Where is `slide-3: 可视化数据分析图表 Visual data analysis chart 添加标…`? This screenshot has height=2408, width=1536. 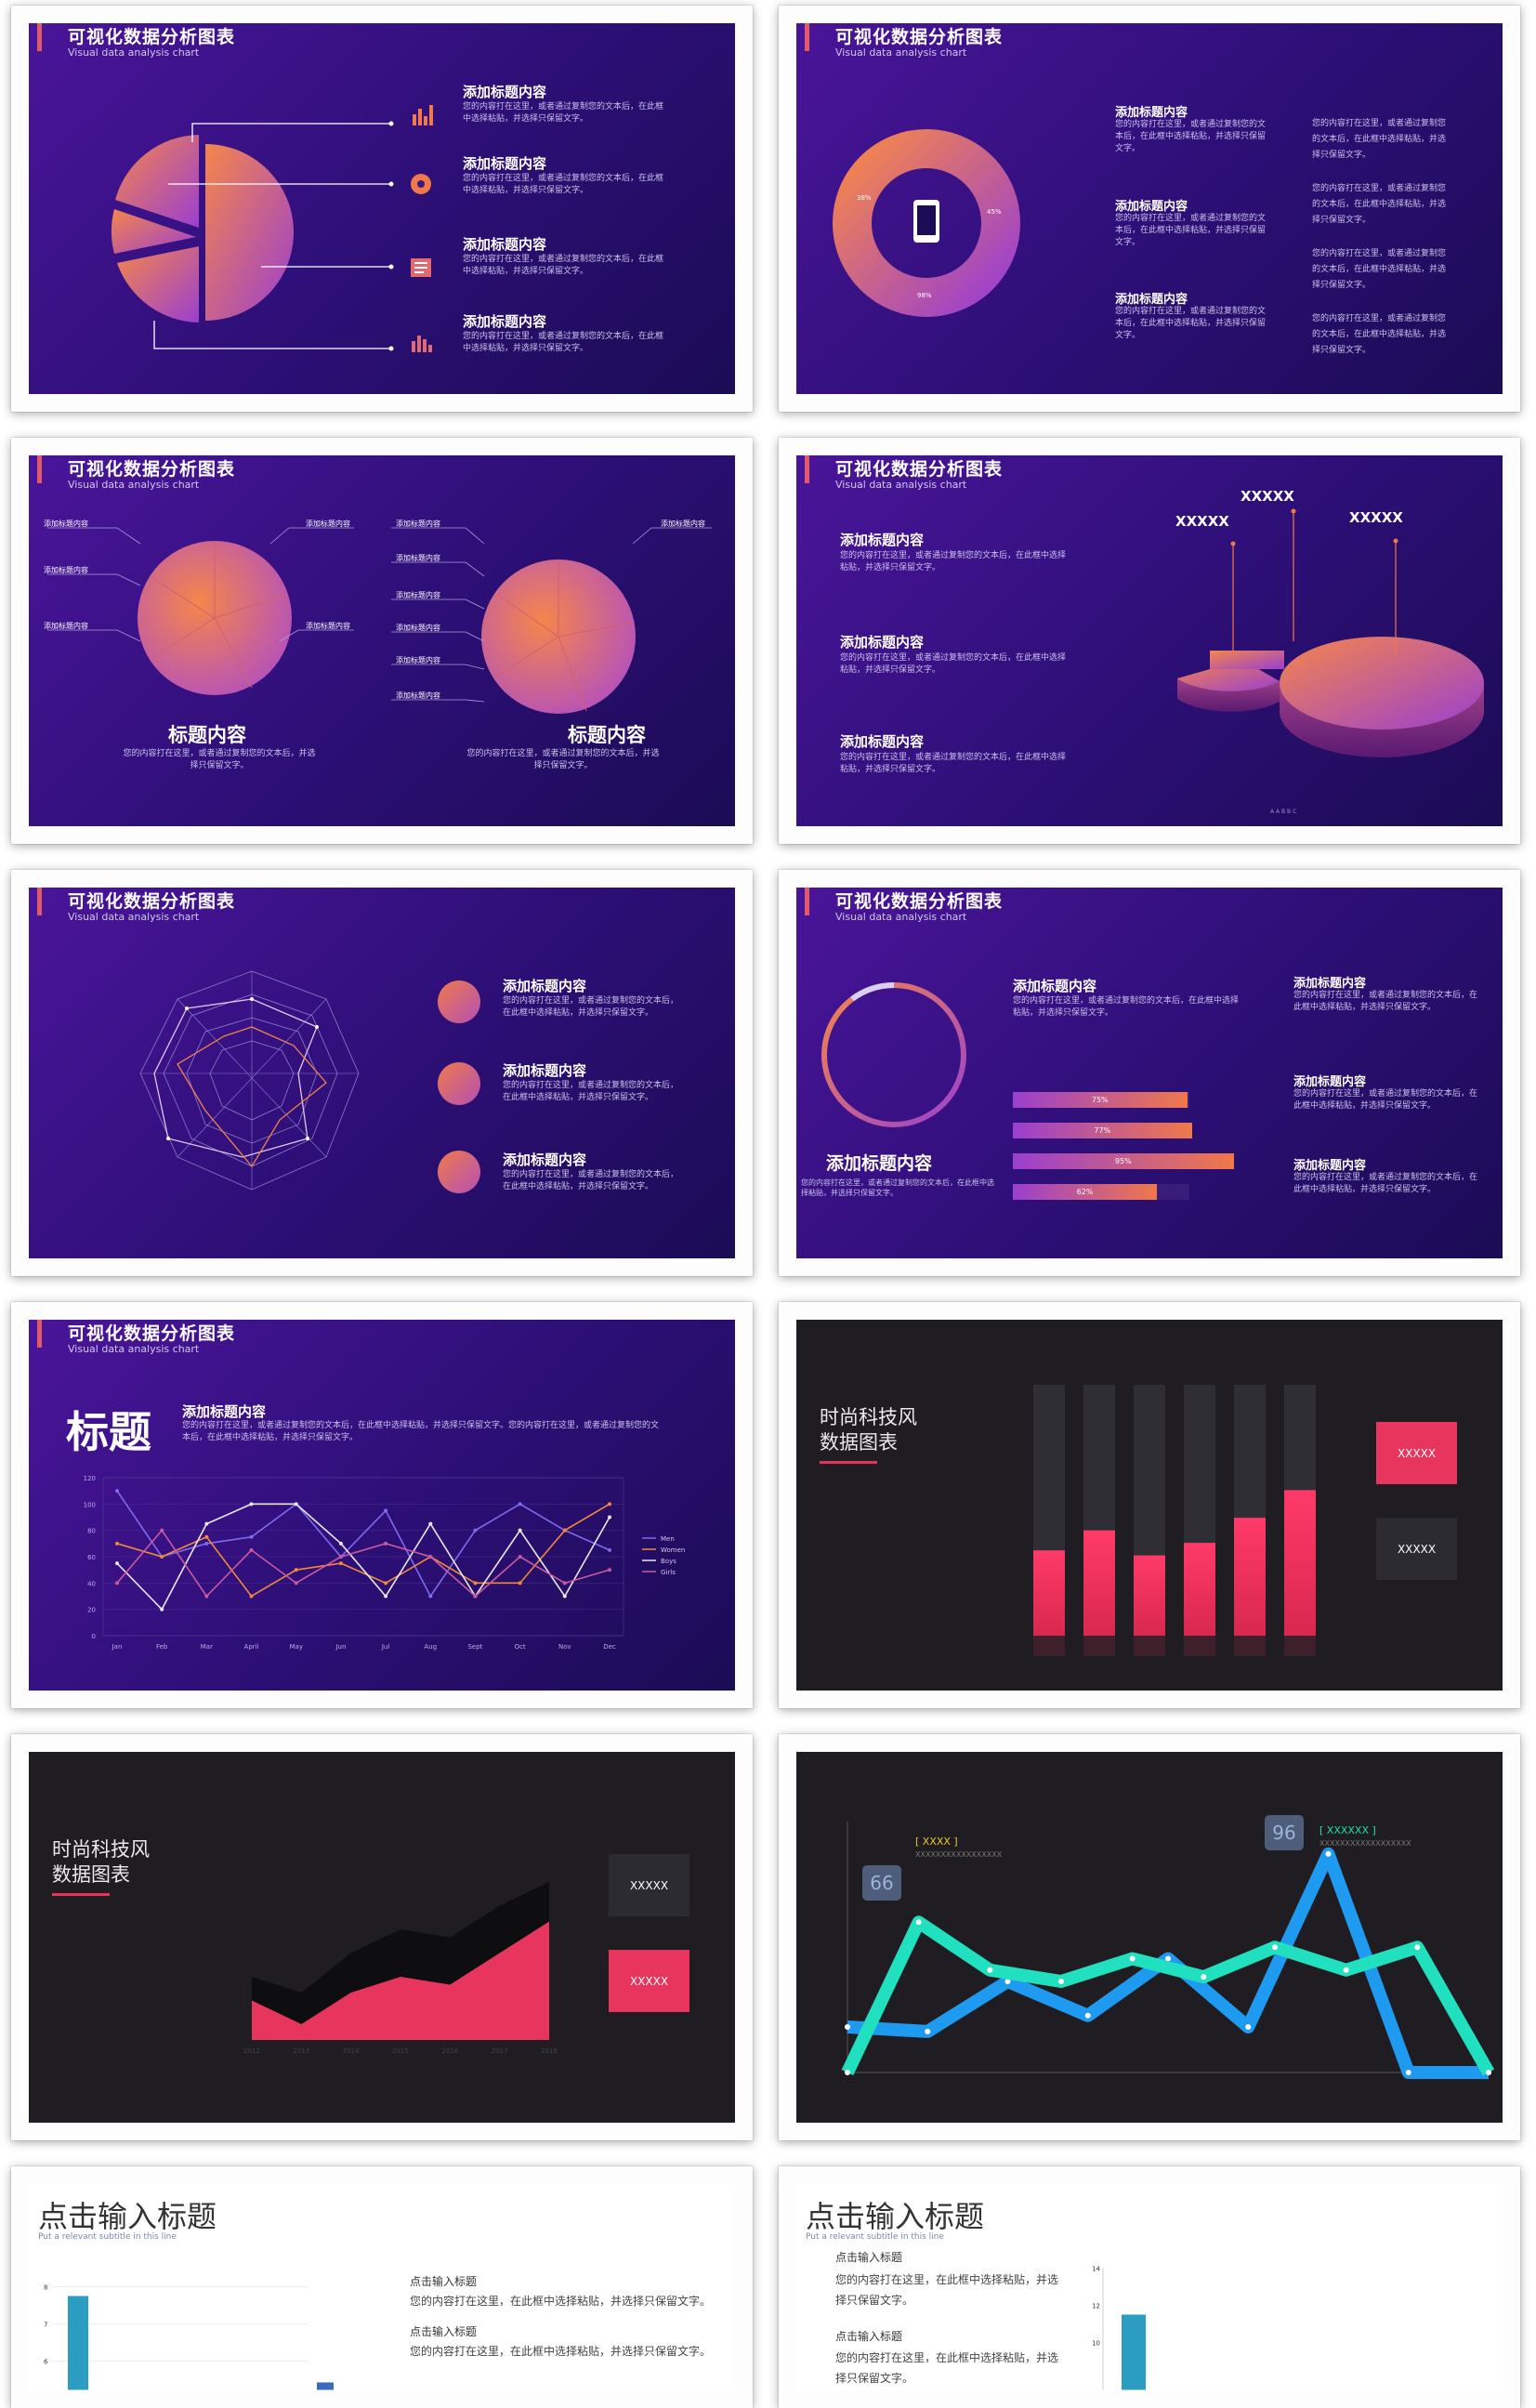
slide-3: 可视化数据分析图表 Visual data analysis chart 添加标… is located at coordinates (382, 640).